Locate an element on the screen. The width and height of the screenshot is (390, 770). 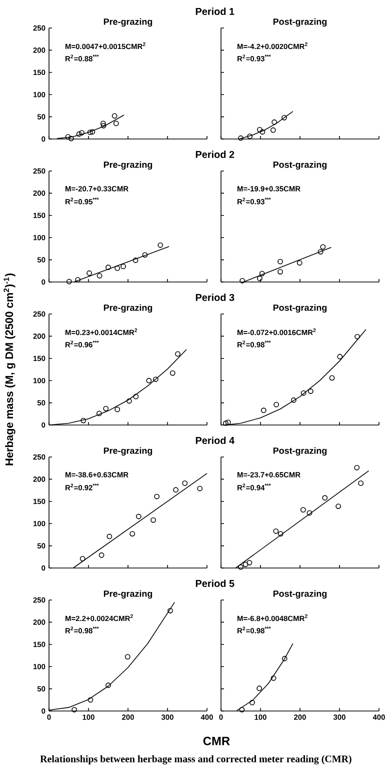
y-axis-title: Herbage mass (M, g DM (2500 cm$^{2}$)$^{-1}$) is located at coordinates (10, 370).